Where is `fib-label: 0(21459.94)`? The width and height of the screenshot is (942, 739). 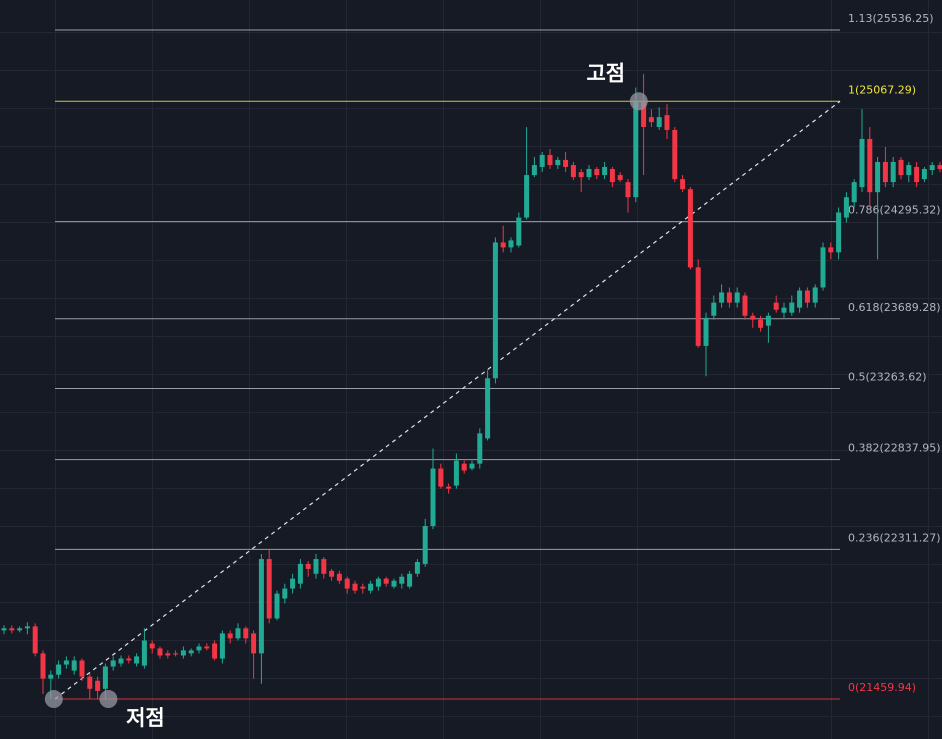
fib-label: 0(21459.94) is located at coordinates (882, 687).